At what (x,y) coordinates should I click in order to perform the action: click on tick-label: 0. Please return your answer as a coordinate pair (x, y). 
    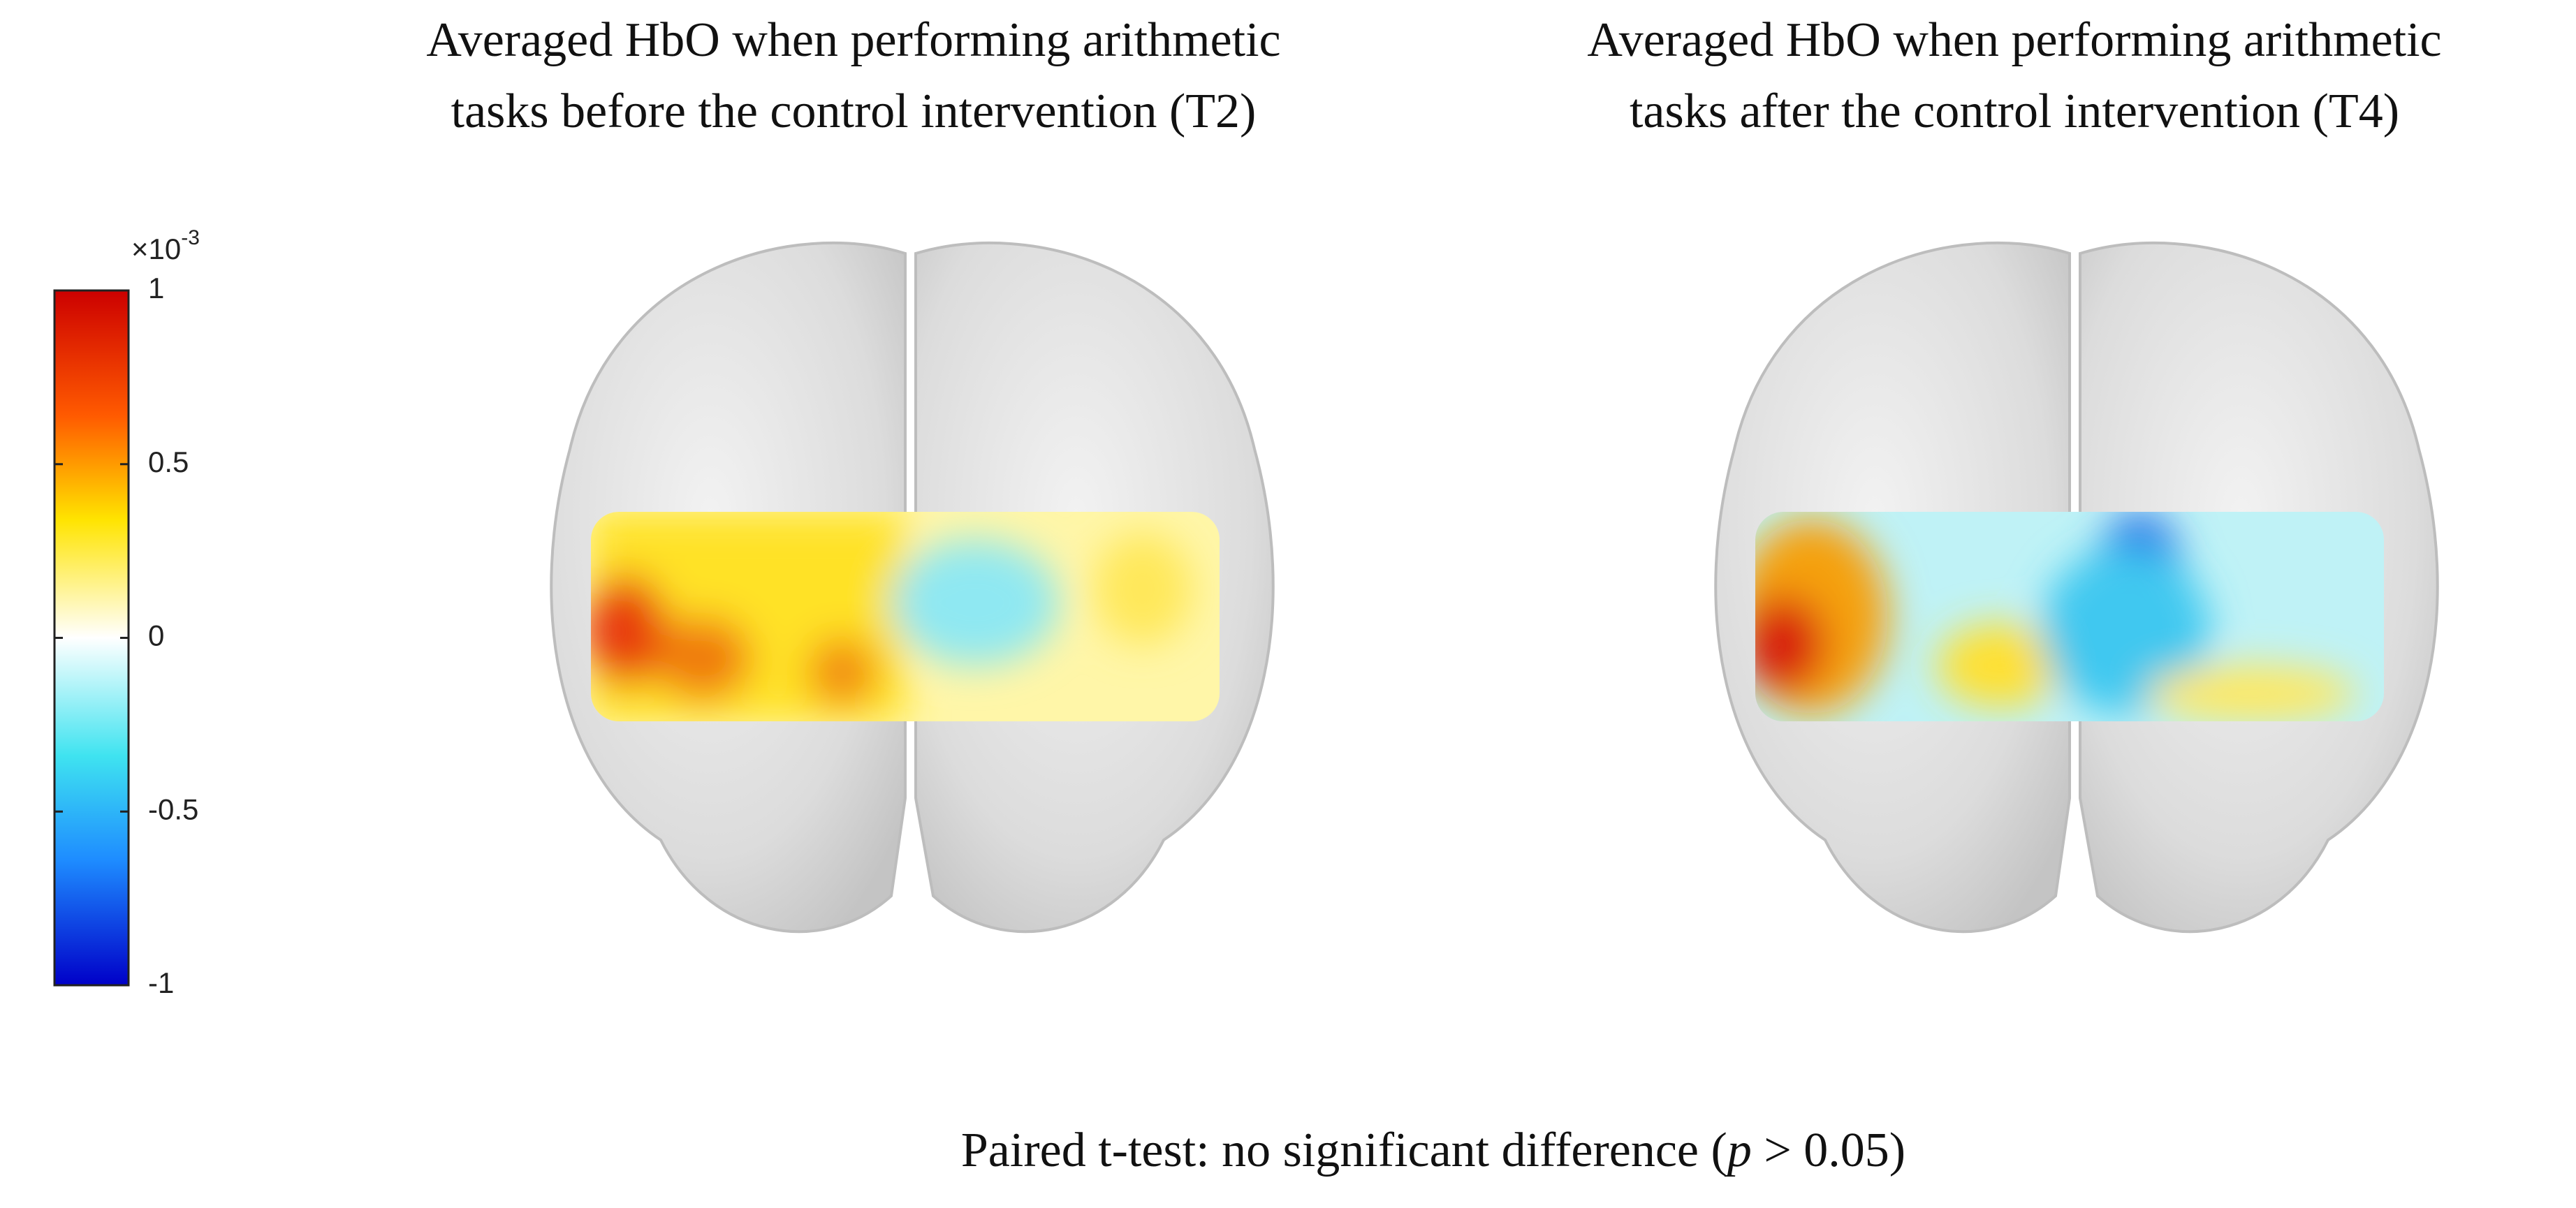
    Looking at the image, I should click on (156, 635).